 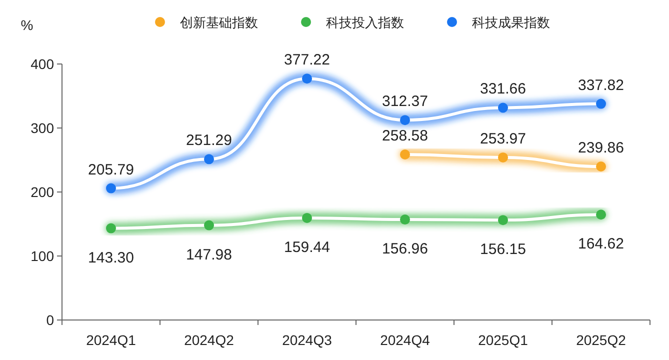 I want to click on y-tick-label: 300, so click(x=42, y=128).